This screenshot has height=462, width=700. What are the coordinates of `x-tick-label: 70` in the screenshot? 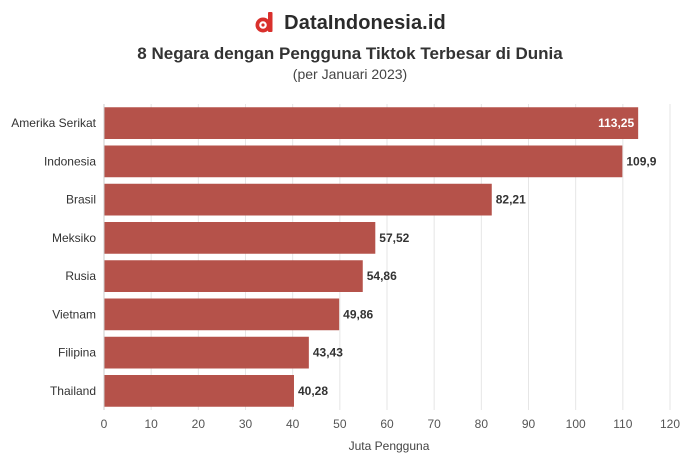 It's located at (434, 424).